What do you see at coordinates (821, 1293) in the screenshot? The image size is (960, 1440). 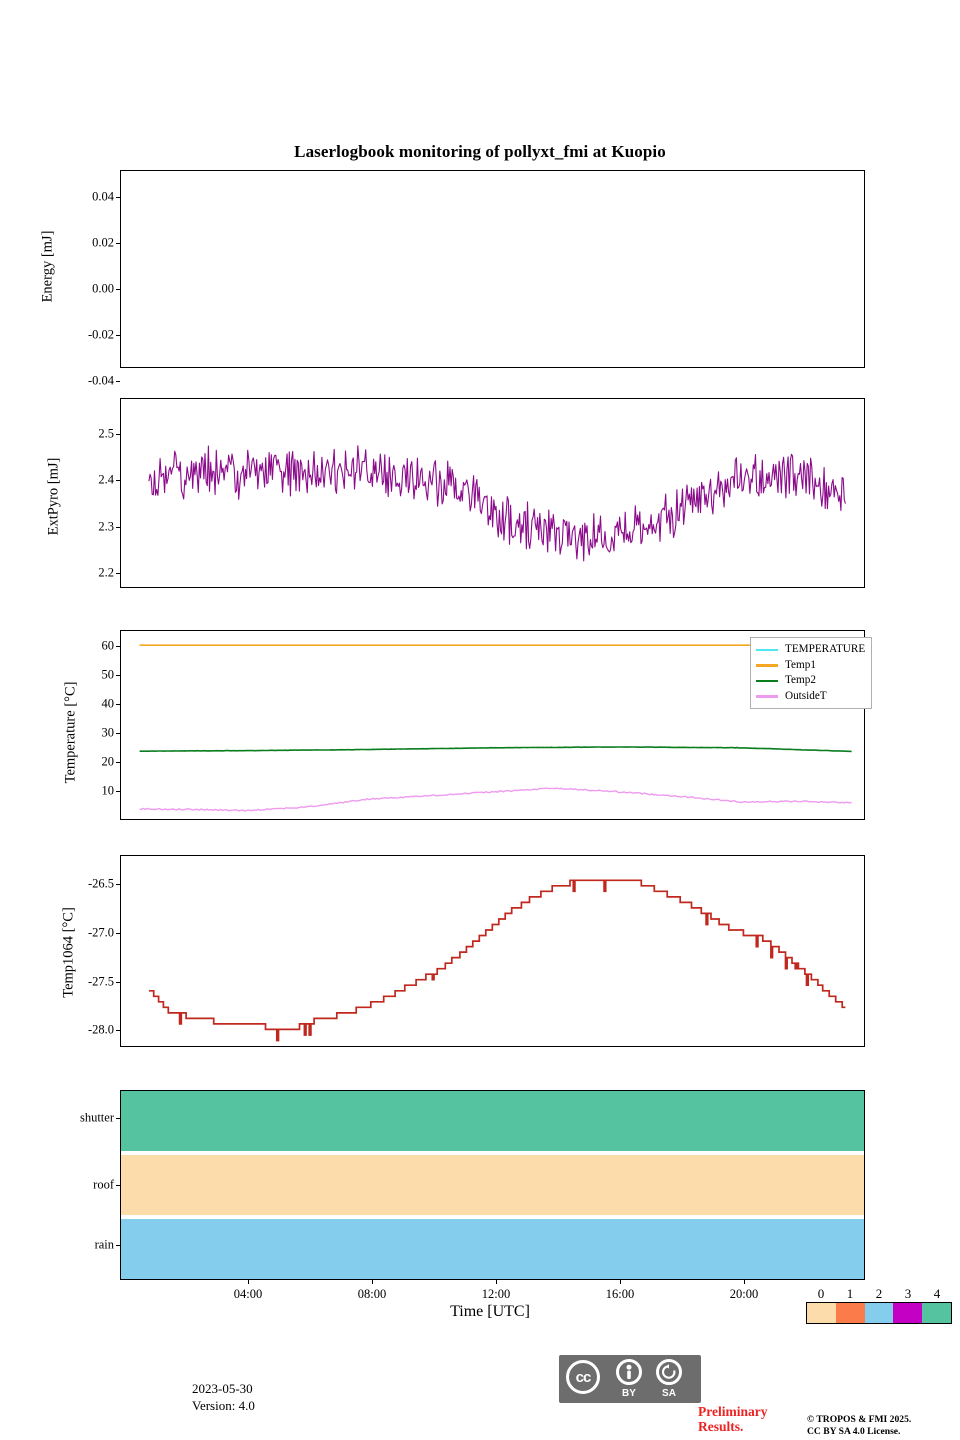 I see `colorbar-tick: 0` at bounding box center [821, 1293].